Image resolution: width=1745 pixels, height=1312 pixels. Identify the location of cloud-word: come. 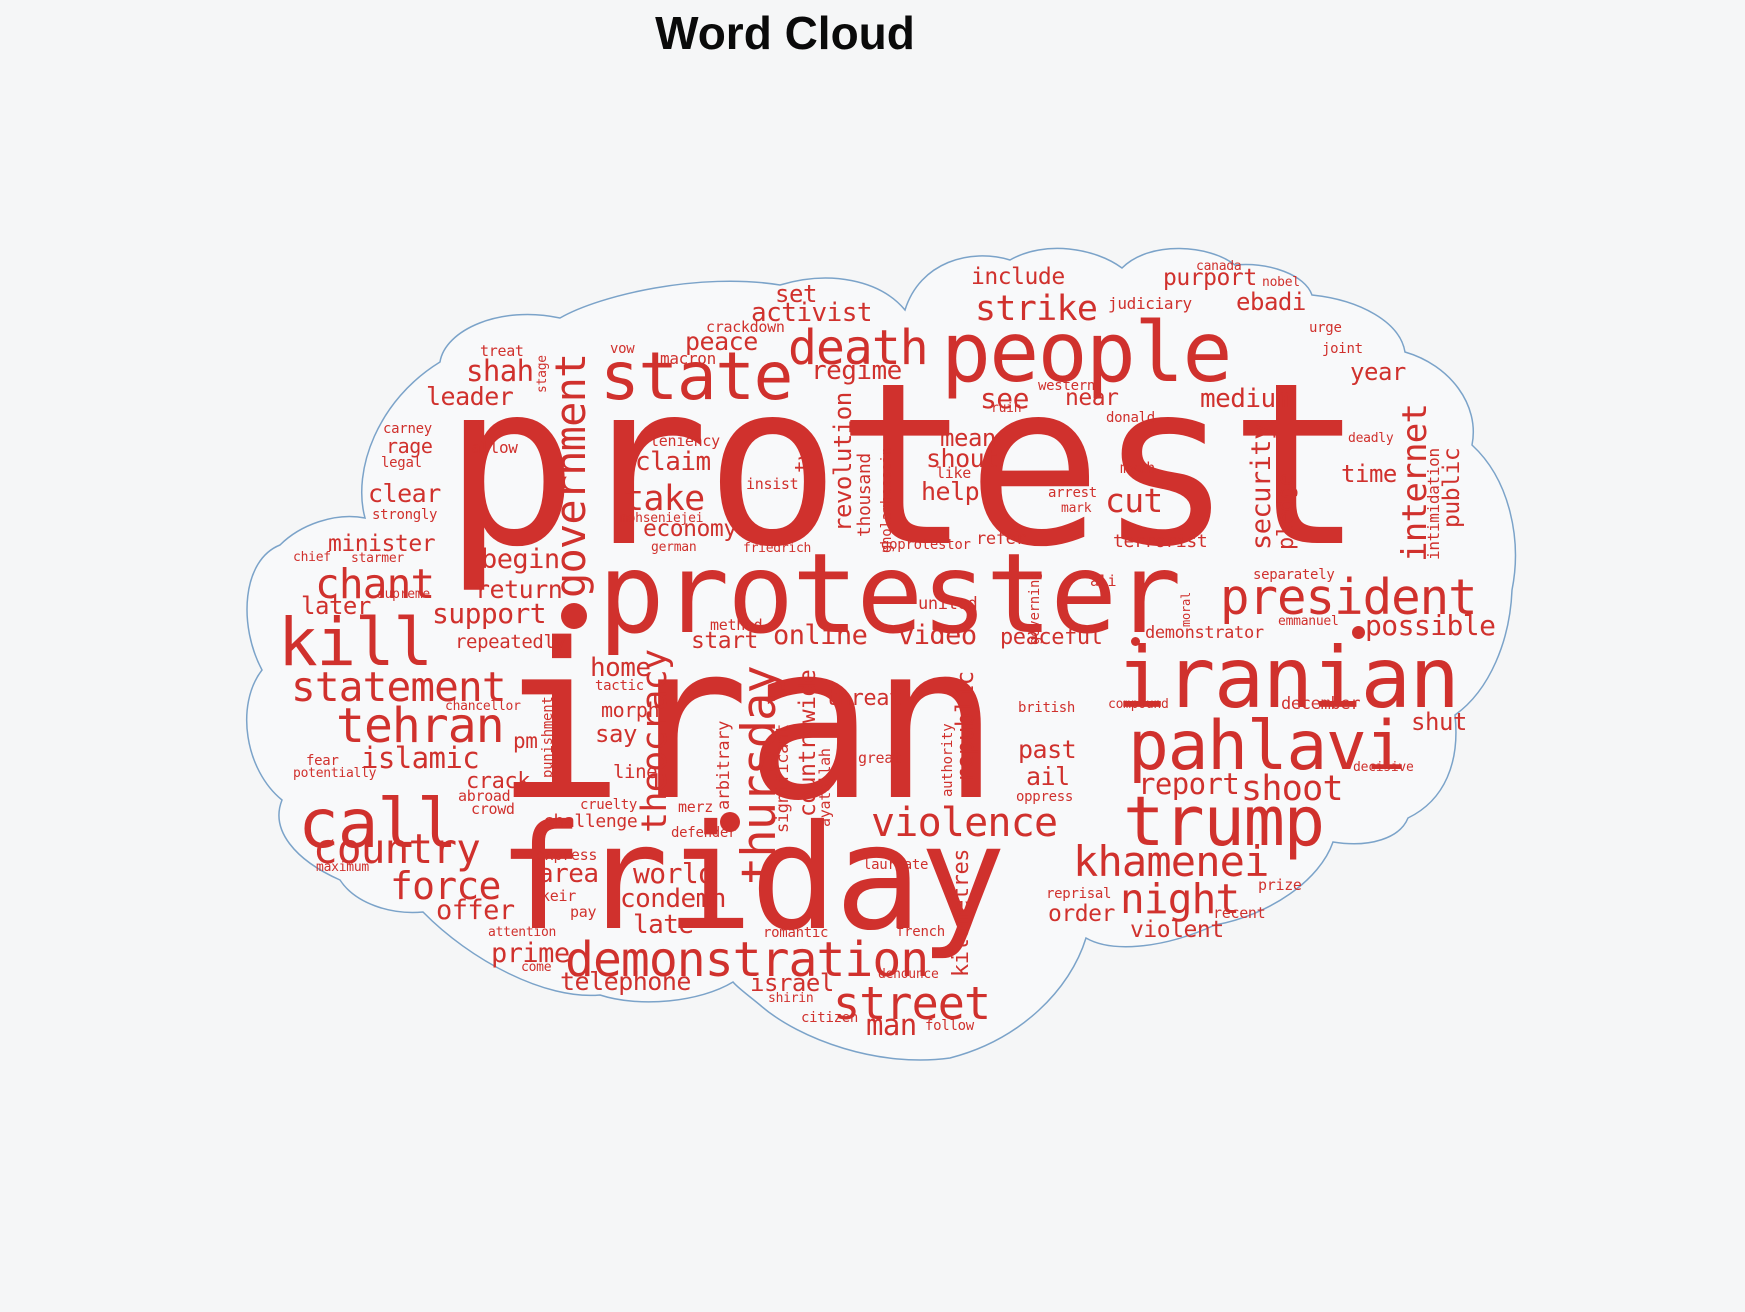
(536, 967).